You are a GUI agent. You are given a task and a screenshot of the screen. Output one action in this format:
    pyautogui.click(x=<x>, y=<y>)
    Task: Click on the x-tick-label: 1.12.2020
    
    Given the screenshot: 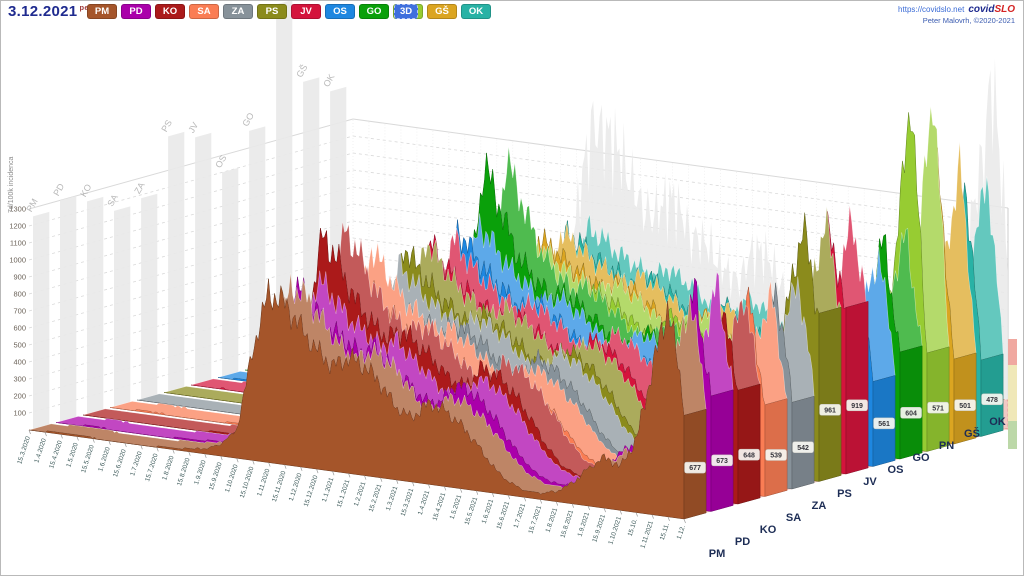 What is the action you would take?
    pyautogui.click(x=296, y=487)
    